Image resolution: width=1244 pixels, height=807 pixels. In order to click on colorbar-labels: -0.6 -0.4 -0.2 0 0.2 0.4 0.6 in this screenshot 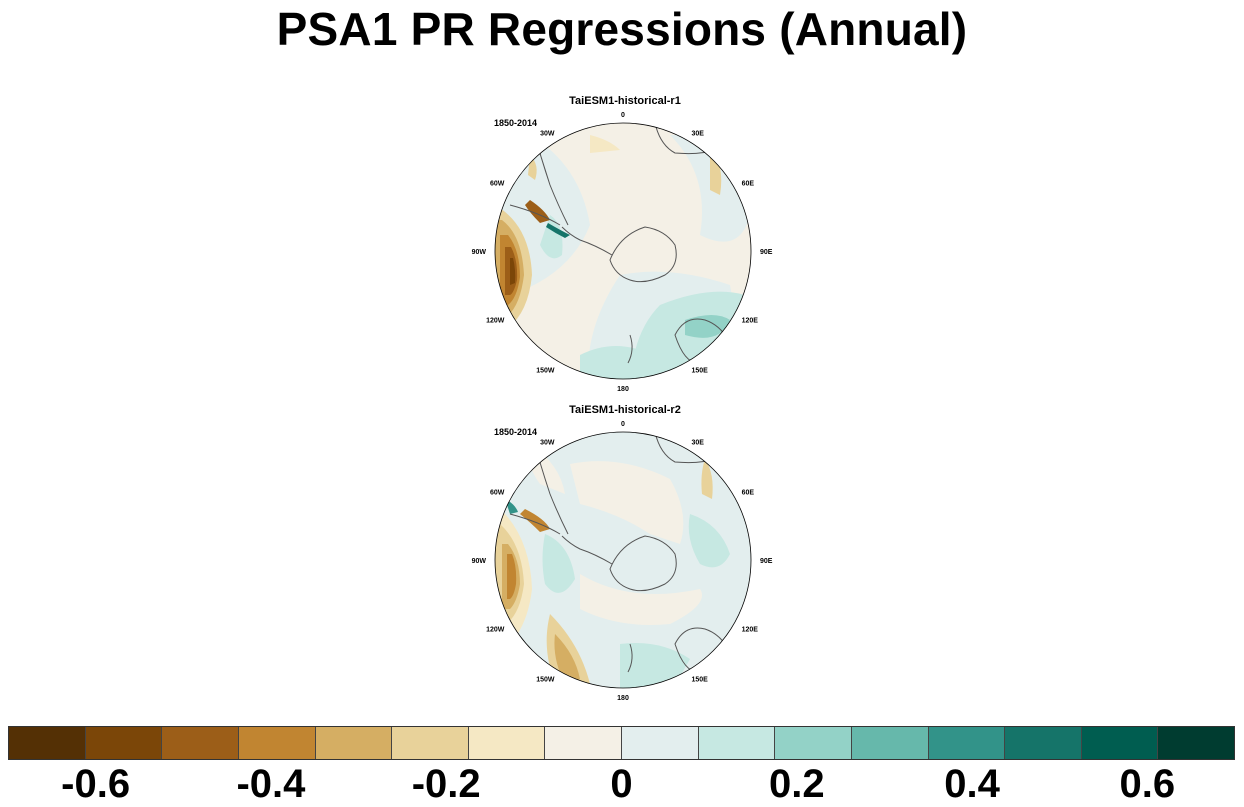, I will do `click(621, 784)`.